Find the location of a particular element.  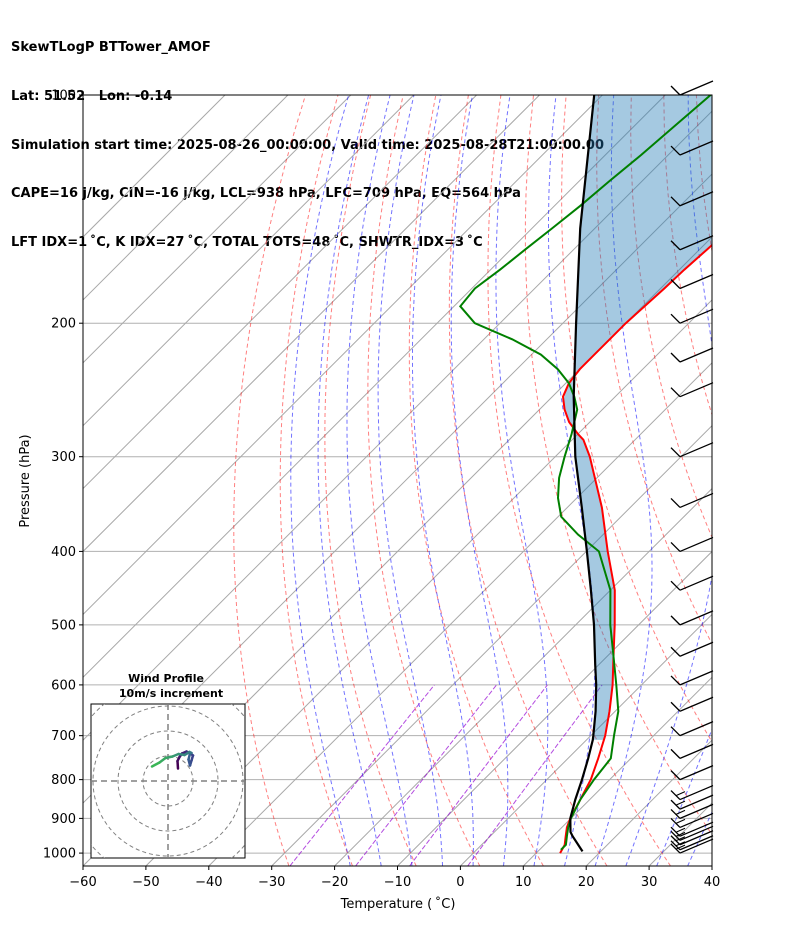

x-tick-label: −20 is located at coordinates (334, 882).